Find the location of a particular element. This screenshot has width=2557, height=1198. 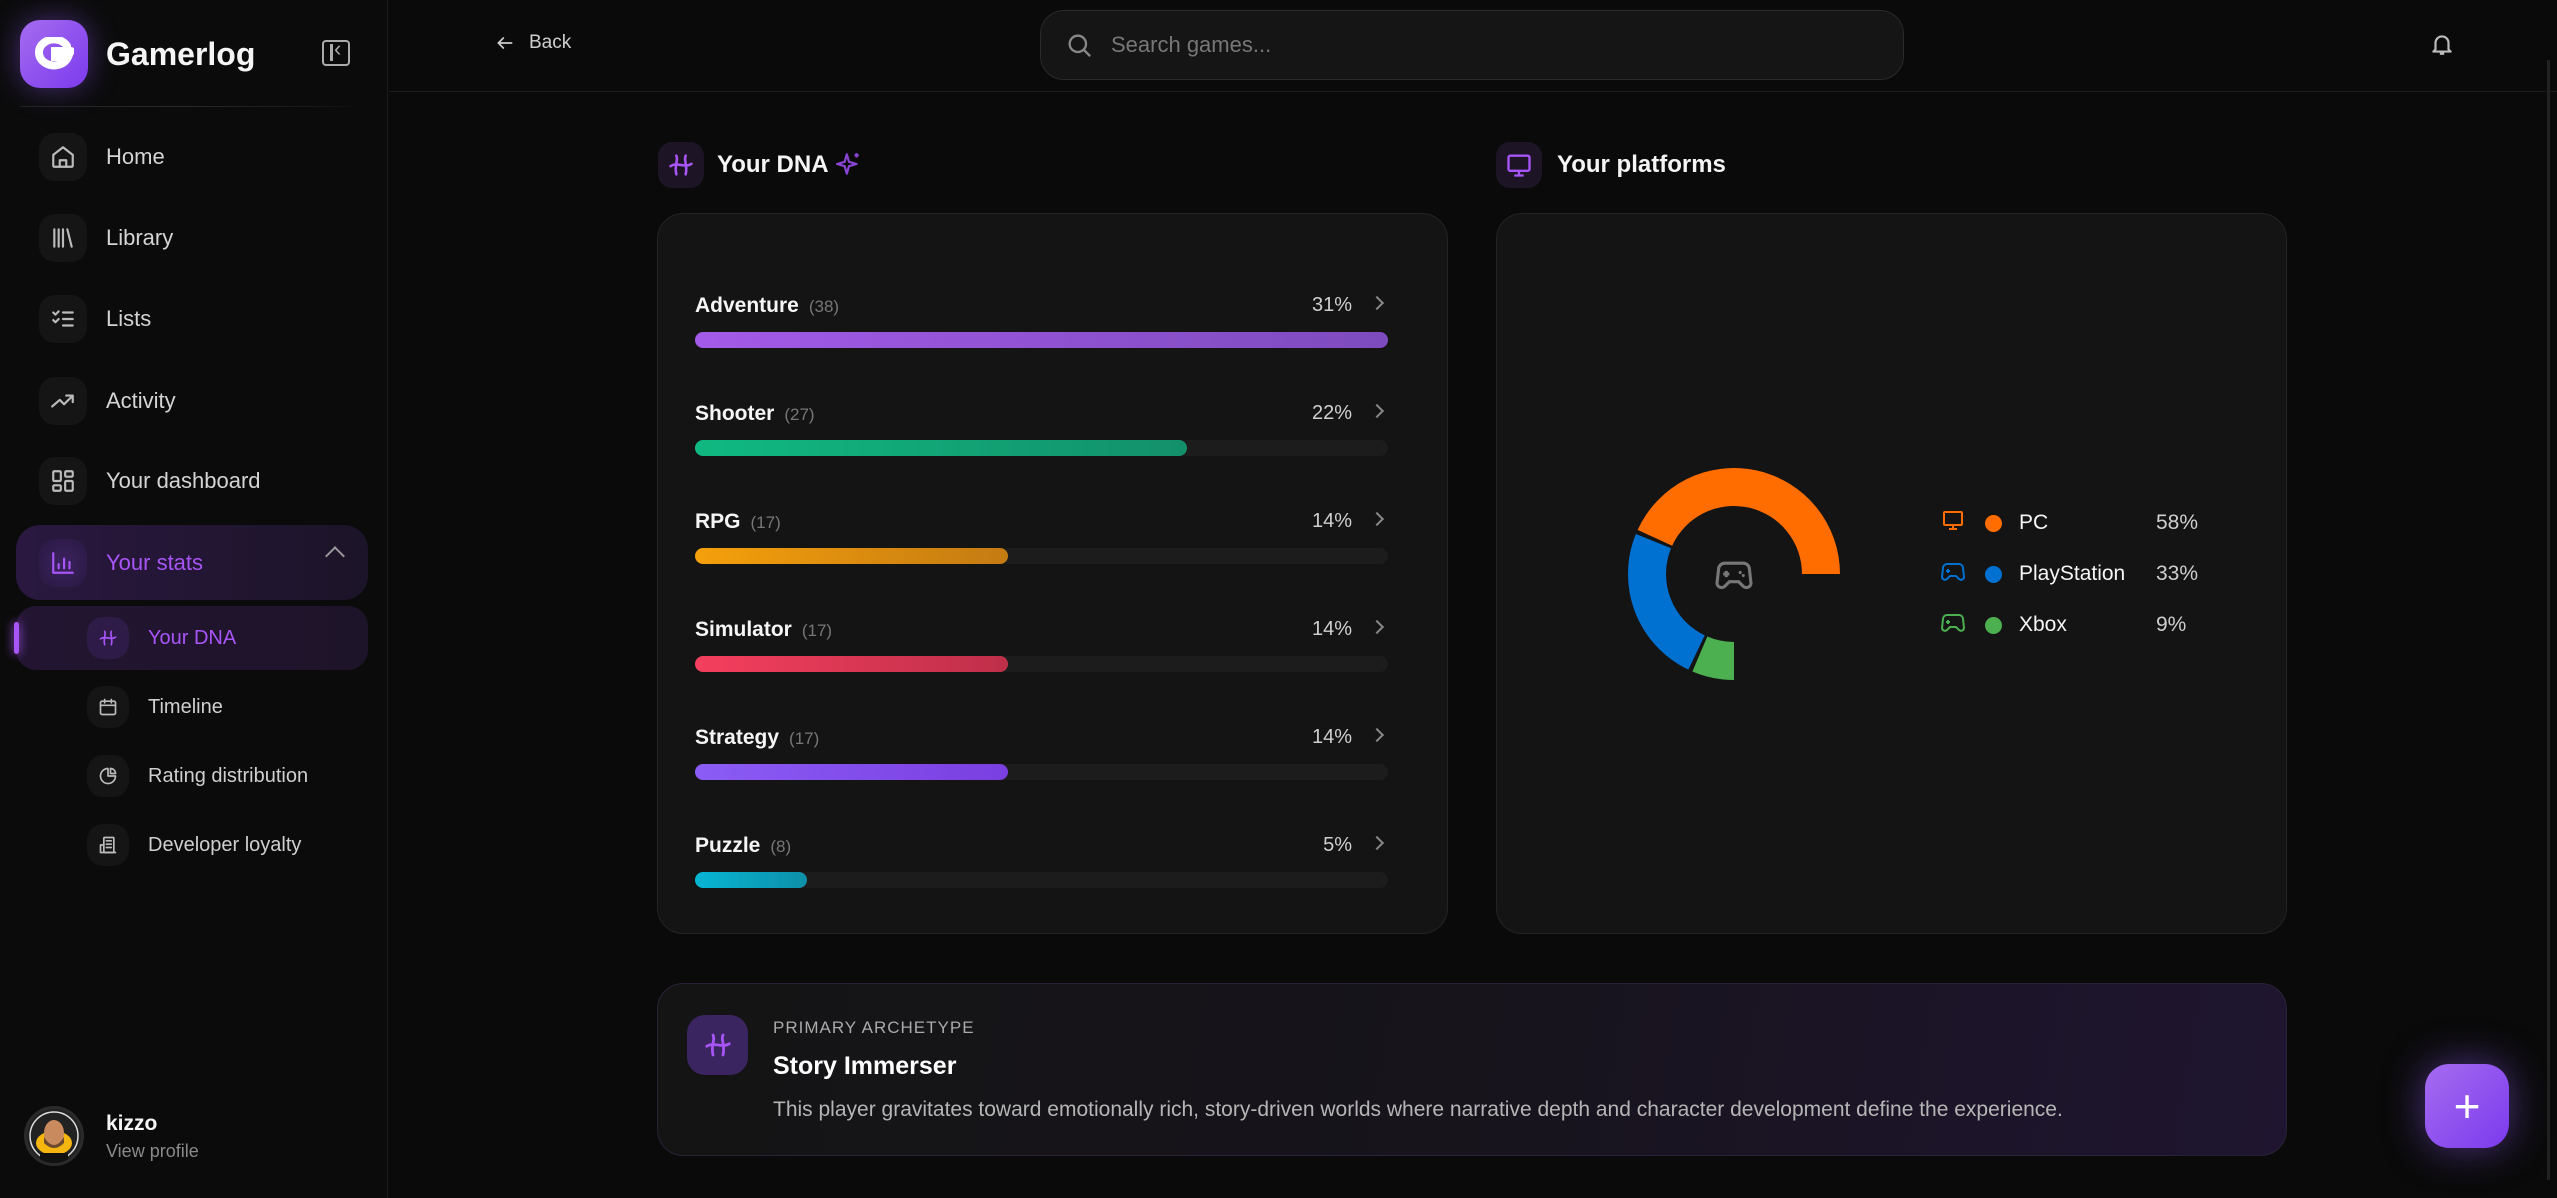

platform-name: PlayStation is located at coordinates (2072, 573).